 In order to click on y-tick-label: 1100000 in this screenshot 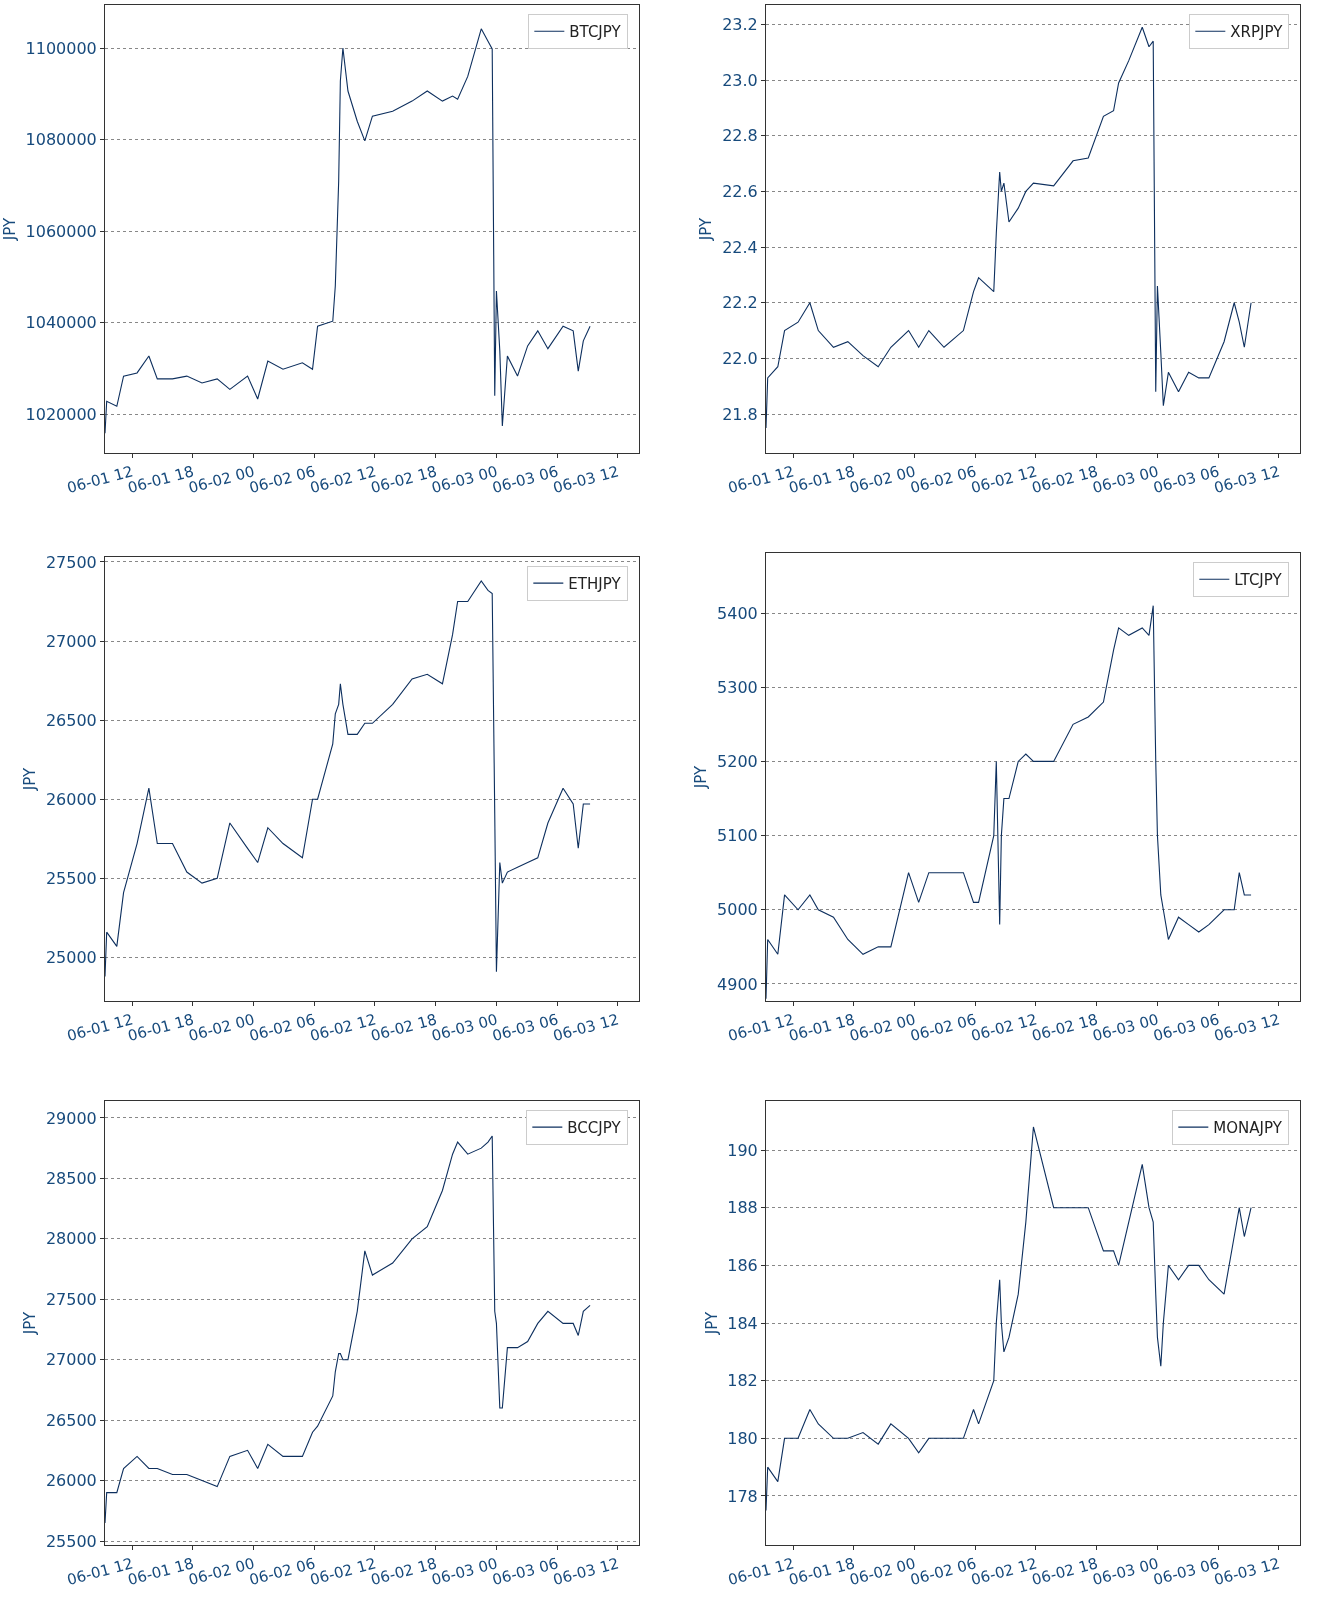, I will do `click(61, 48)`.